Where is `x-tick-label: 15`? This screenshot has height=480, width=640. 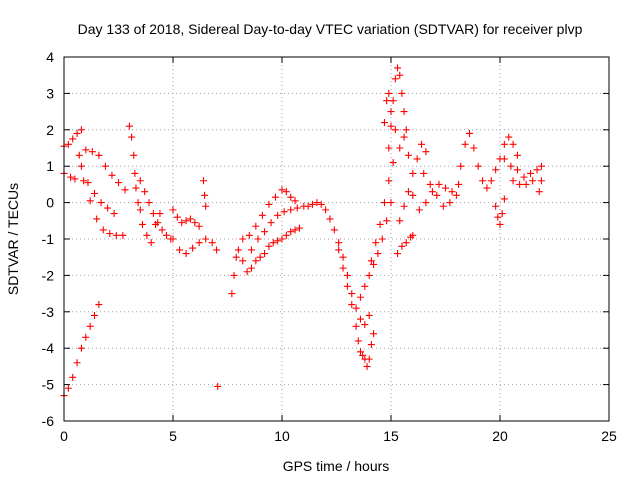 x-tick-label: 15 is located at coordinates (391, 436).